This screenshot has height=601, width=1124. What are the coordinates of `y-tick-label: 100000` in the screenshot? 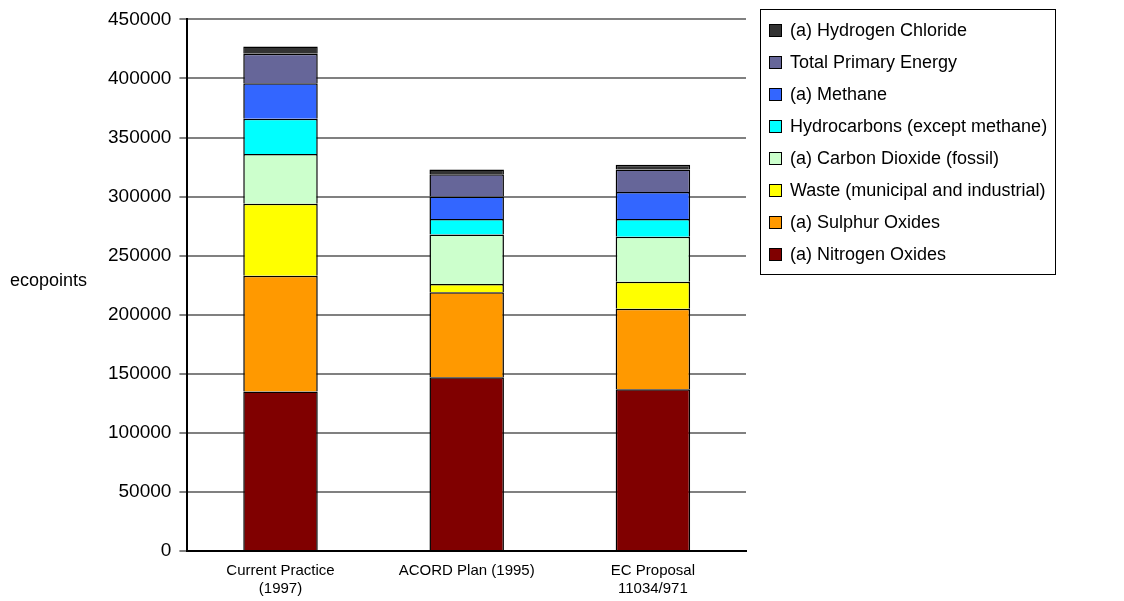 It's located at (140, 432).